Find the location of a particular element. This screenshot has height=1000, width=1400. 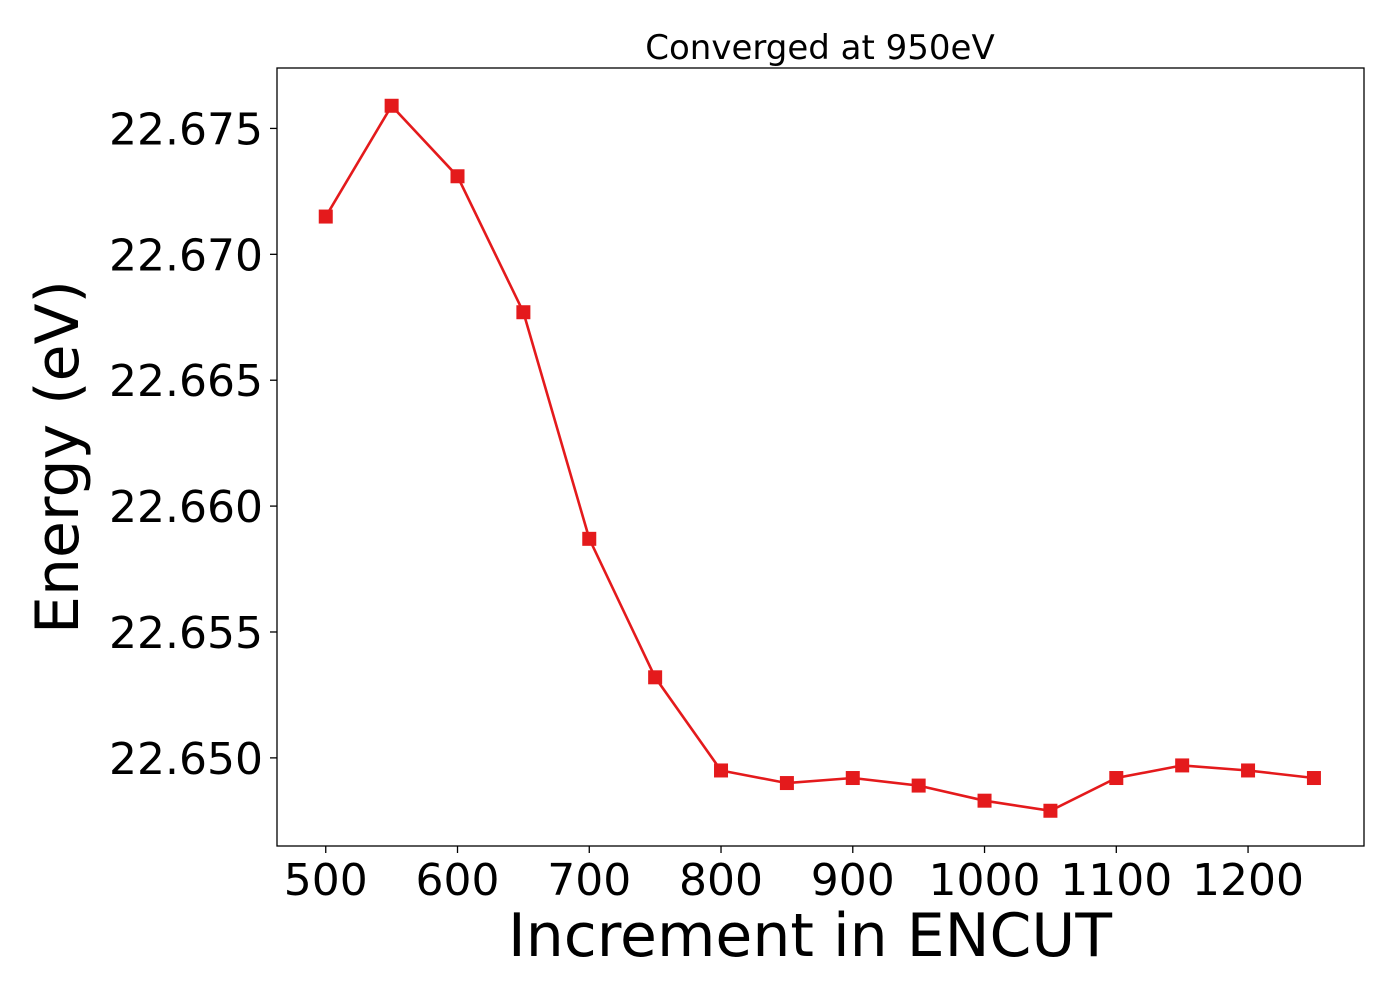

x-tick-label: 900 is located at coordinates (853, 880).